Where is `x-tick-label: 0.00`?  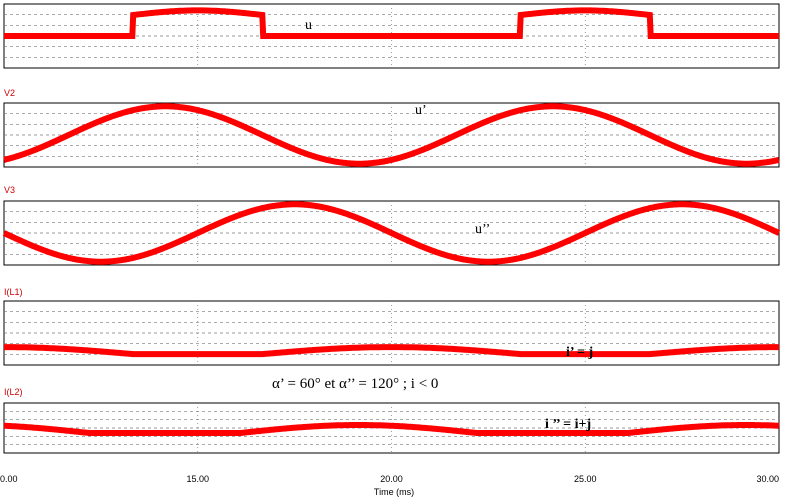 x-tick-label: 0.00 is located at coordinates (9, 479).